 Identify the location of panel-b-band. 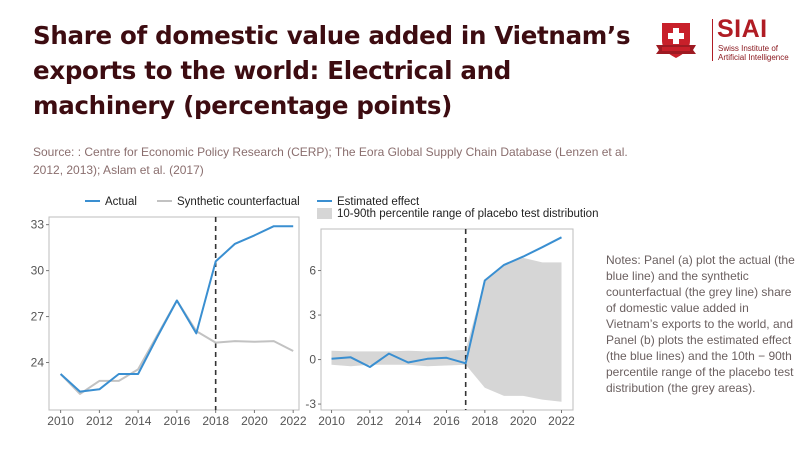
(446, 329).